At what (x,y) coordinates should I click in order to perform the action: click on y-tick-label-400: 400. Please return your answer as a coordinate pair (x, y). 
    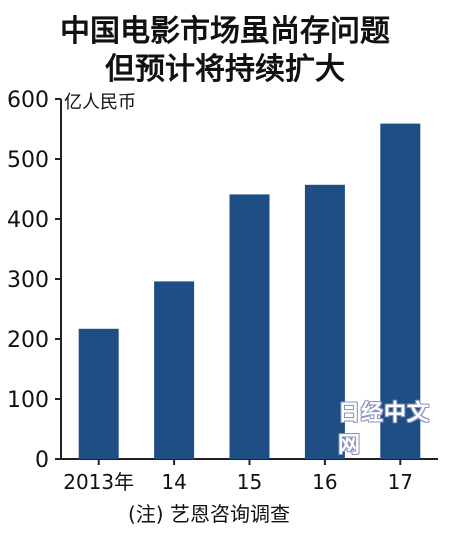
    Looking at the image, I should click on (28, 220).